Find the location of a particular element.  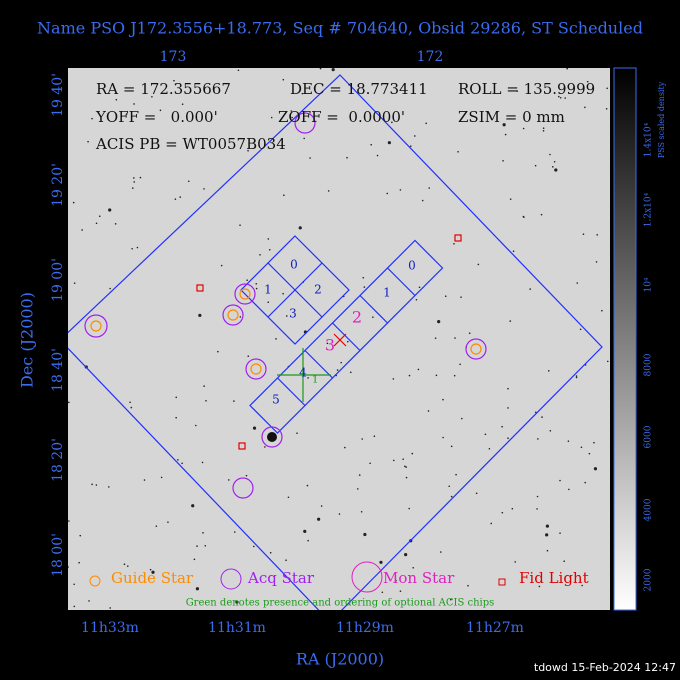

info: ZSIM = 0 mm is located at coordinates (511, 117).